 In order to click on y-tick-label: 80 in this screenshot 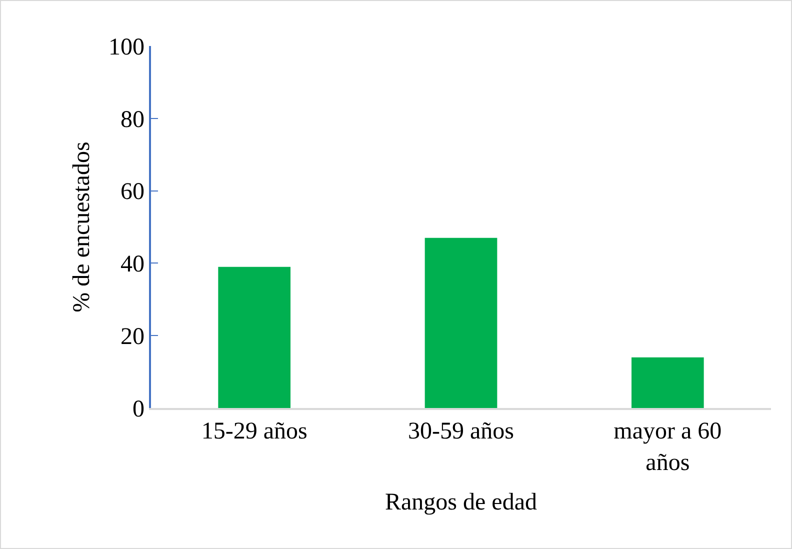, I will do `click(132, 119)`.